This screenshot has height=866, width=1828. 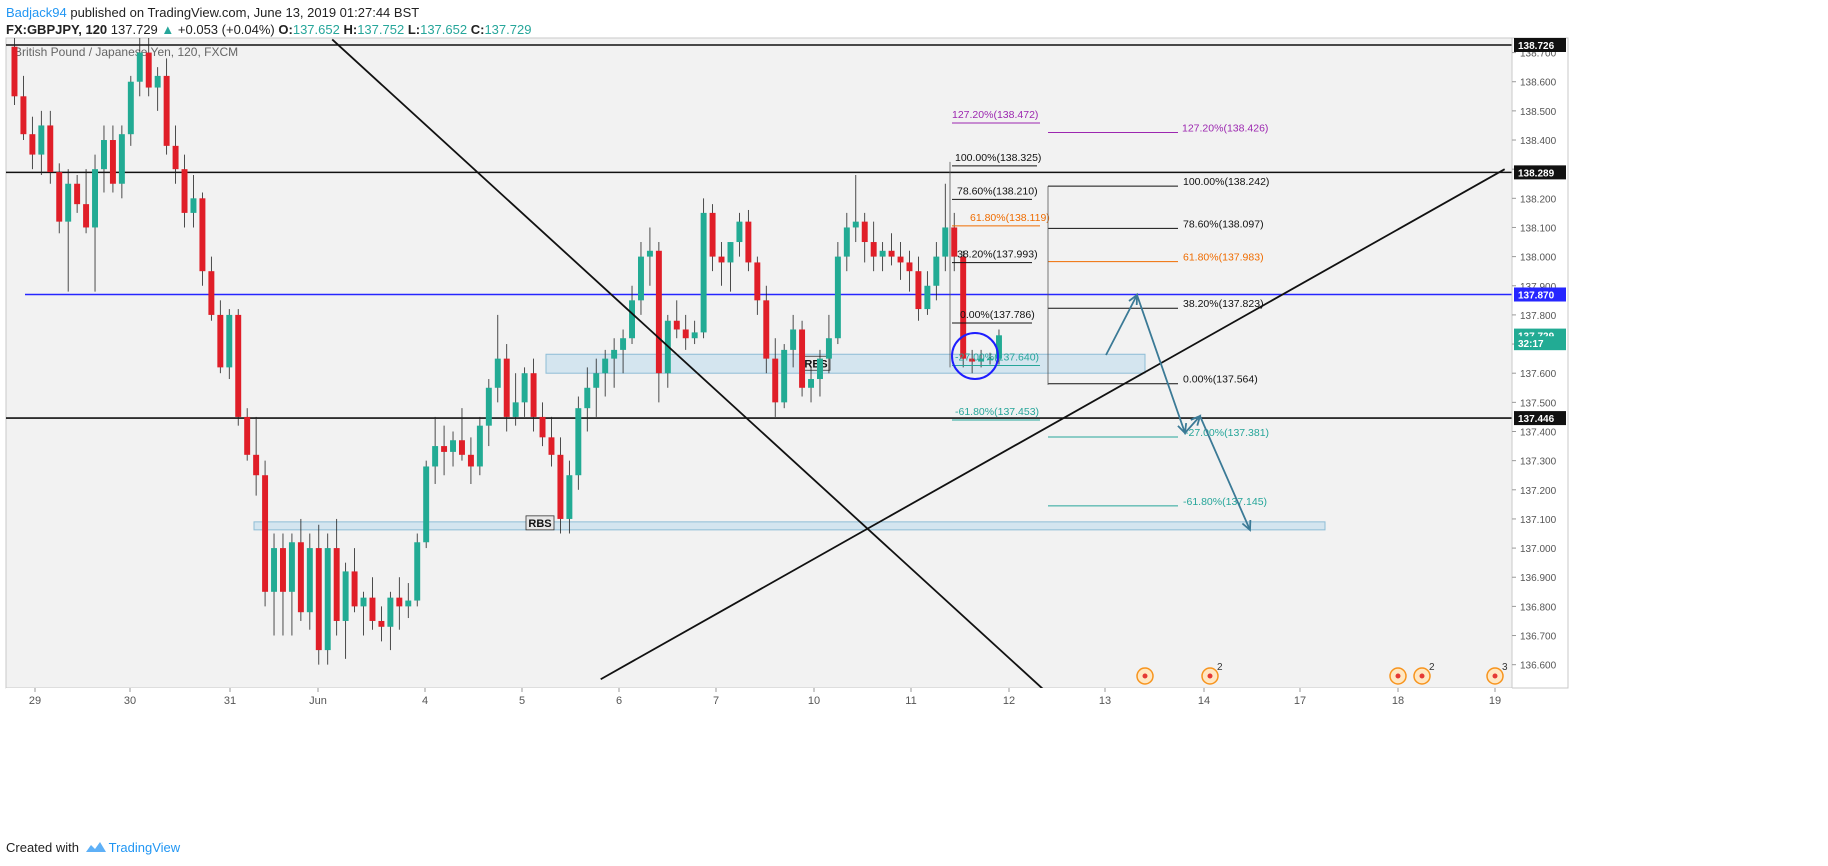 What do you see at coordinates (130, 701) in the screenshot?
I see `x-tick-label: 30` at bounding box center [130, 701].